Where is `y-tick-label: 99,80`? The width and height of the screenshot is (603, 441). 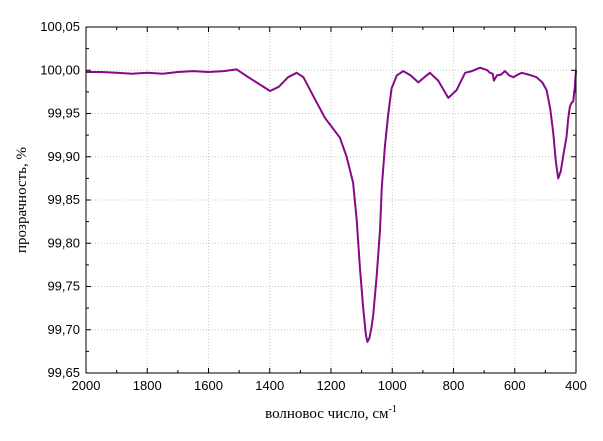 y-tick-label: 99,80 is located at coordinates (63, 242).